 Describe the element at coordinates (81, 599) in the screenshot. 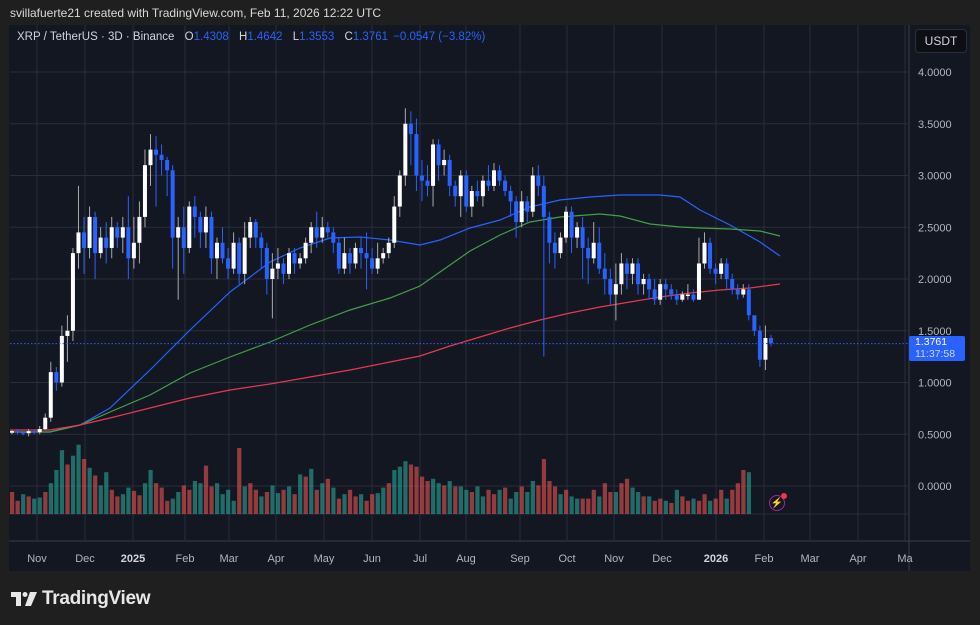

I see `tradingview-logo: TradingView` at that location.